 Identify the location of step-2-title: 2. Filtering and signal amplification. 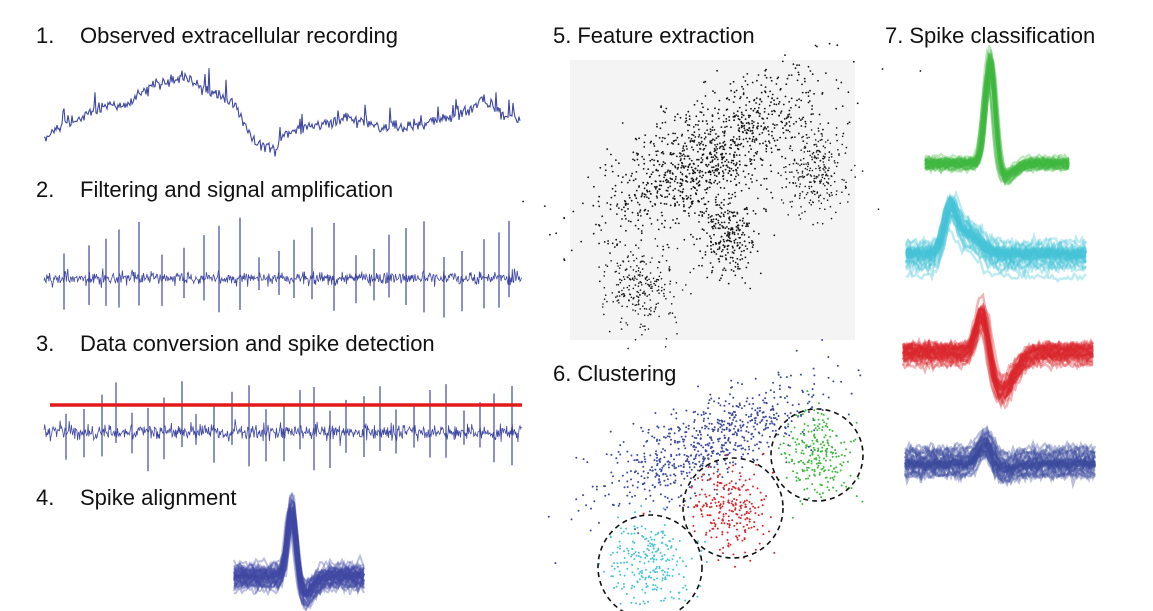
(215, 189).